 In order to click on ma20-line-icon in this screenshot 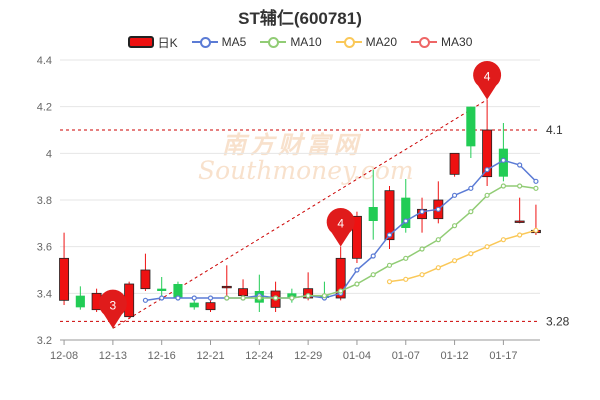, I will do `click(348, 42)`.